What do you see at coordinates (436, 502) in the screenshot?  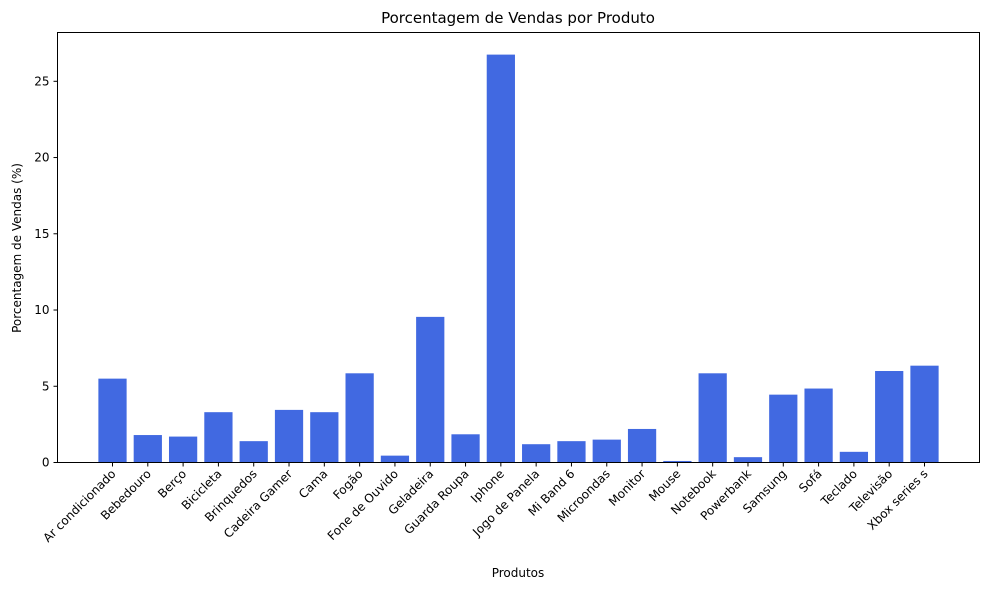 I see `x-tick-label: Guarda Roupa` at bounding box center [436, 502].